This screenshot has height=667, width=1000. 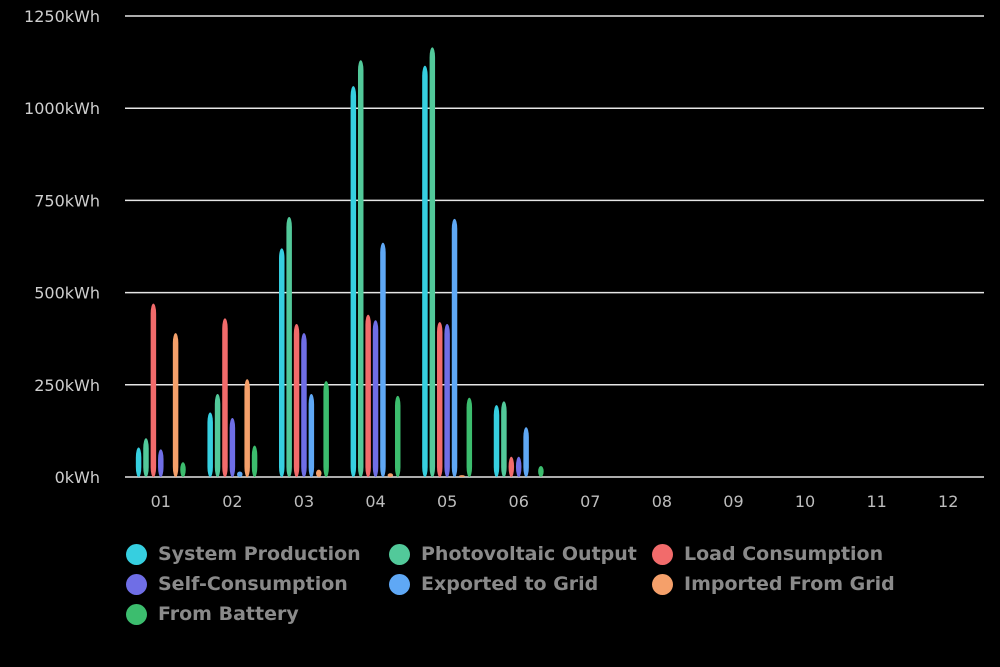 I want to click on y-axis: 0kWh 250kWh 500kWh 750kWh 1000kWh 1250kWh, so click(x=62, y=247).